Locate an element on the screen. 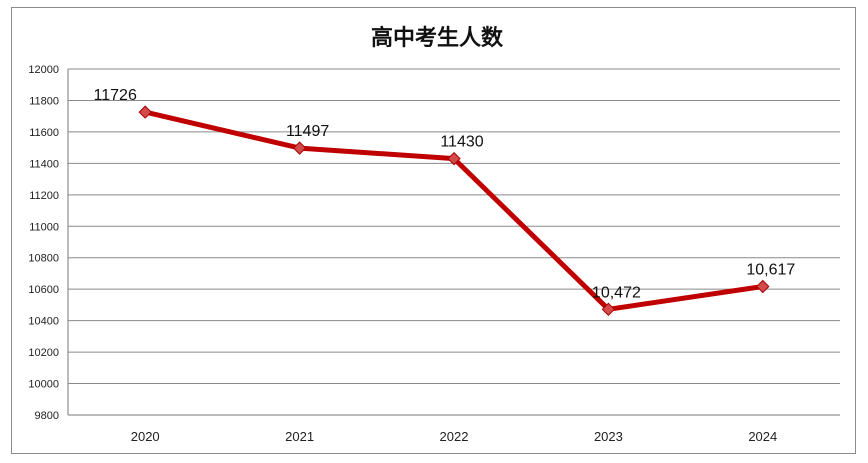 The width and height of the screenshot is (868, 463). y-tick-label: 11800 is located at coordinates (44, 101).